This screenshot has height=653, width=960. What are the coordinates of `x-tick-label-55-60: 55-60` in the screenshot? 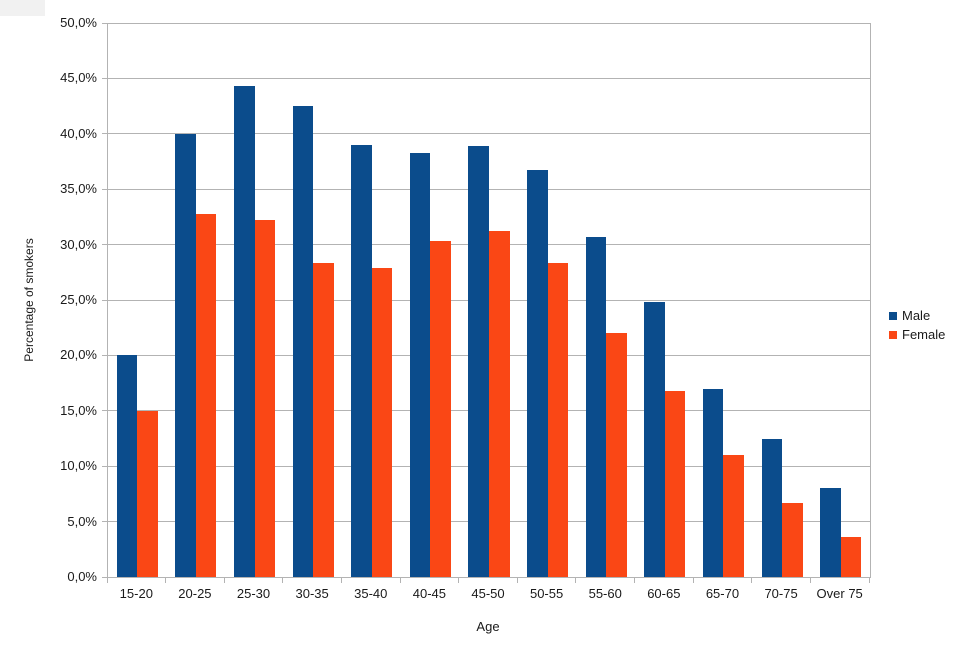 It's located at (605, 593).